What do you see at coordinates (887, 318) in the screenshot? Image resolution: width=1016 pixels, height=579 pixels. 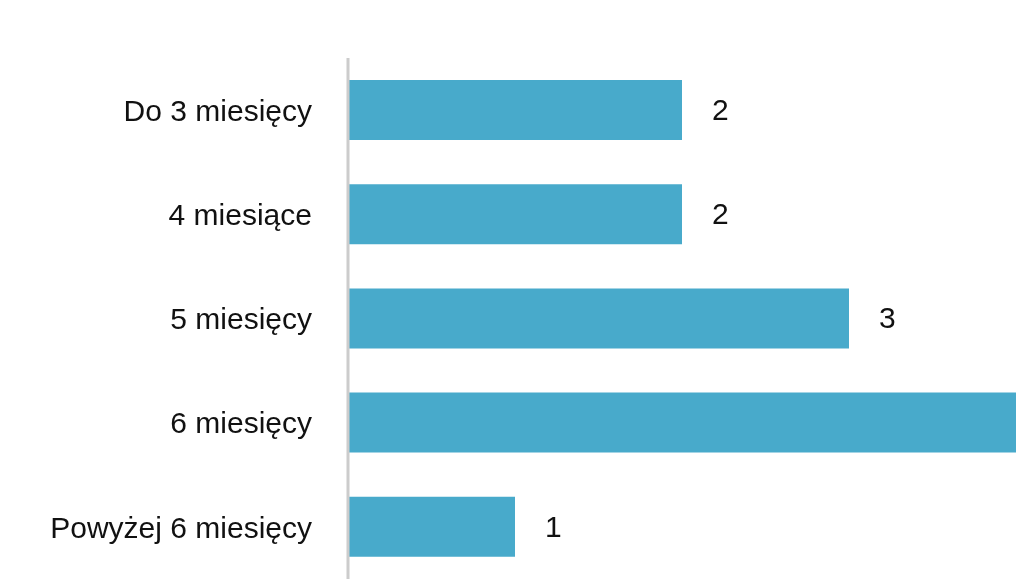 I see `data-label: 3` at bounding box center [887, 318].